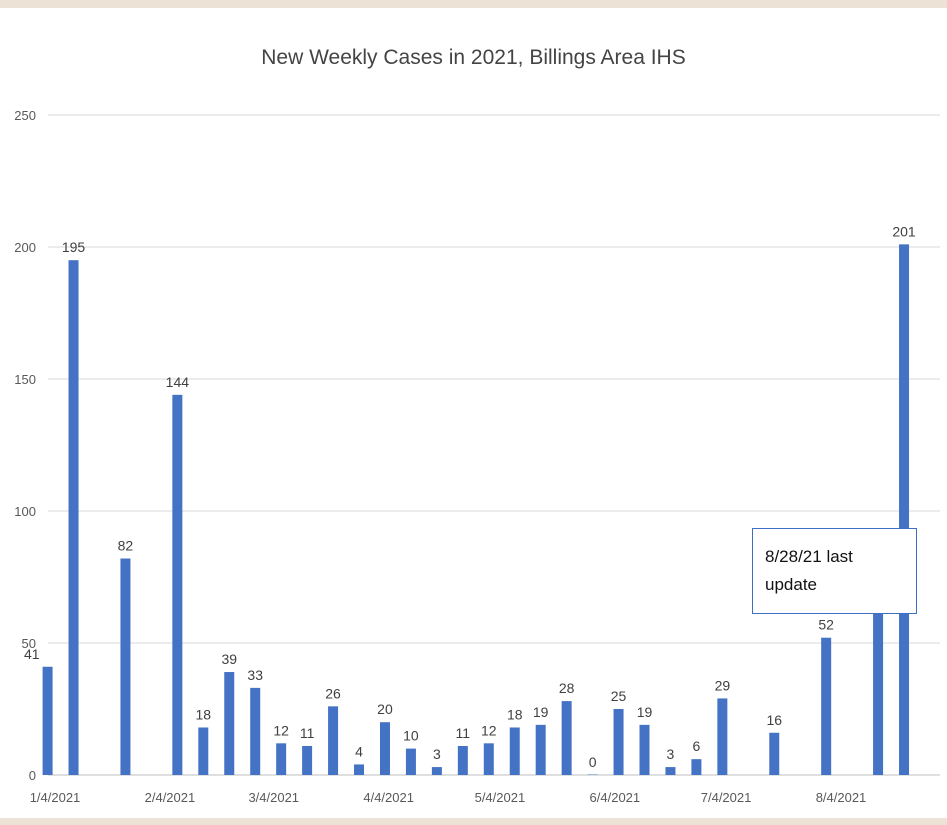 The height and width of the screenshot is (825, 947). Describe the element at coordinates (388, 797) in the screenshot. I see `x-tick-label: 4/4/2021` at that location.